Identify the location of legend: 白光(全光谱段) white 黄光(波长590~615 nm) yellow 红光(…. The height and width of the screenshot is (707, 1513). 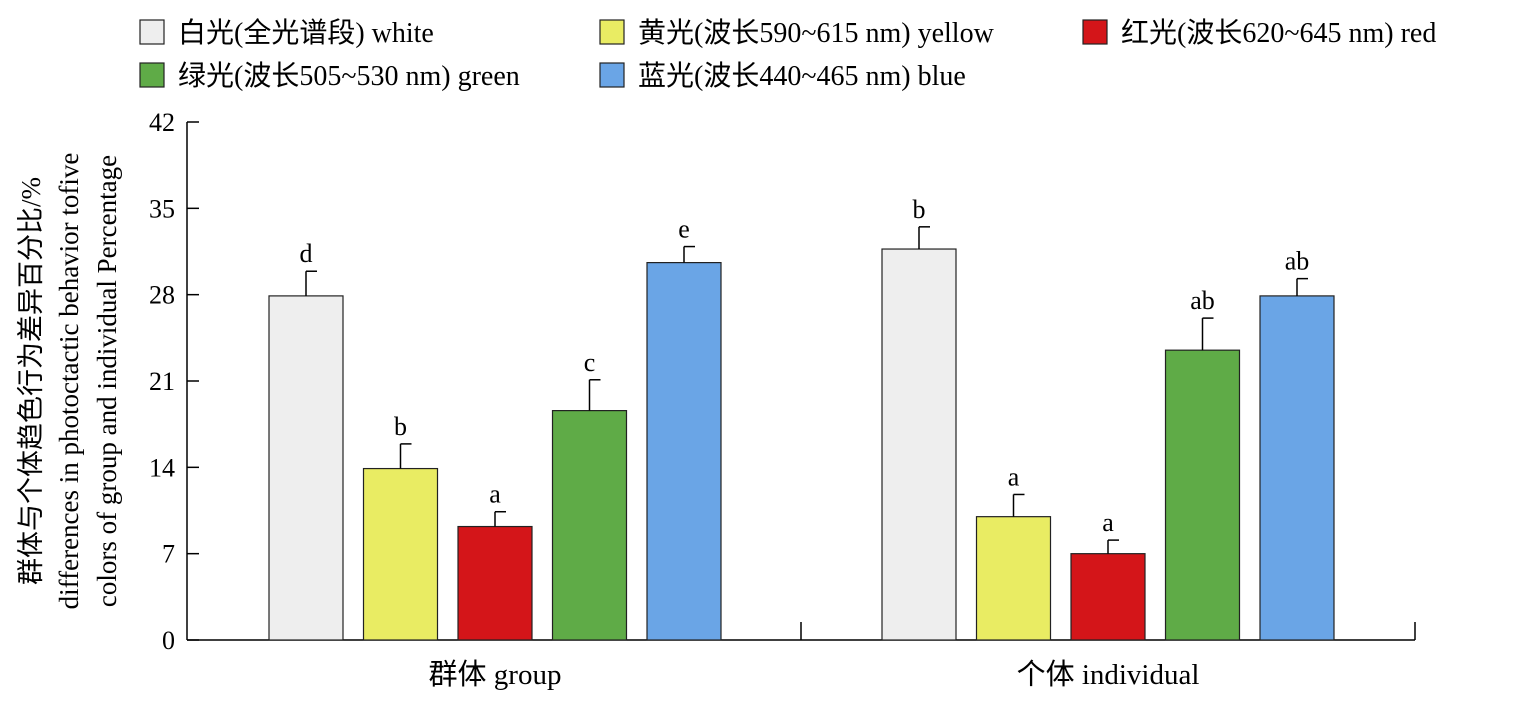
(787, 54).